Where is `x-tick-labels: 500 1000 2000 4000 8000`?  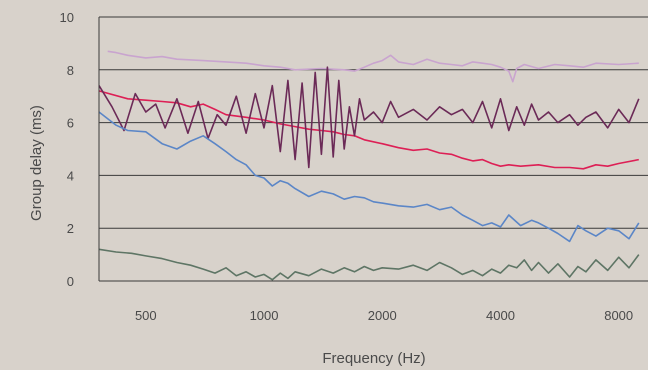
x-tick-labels: 500 1000 2000 4000 8000 is located at coordinates (384, 315).